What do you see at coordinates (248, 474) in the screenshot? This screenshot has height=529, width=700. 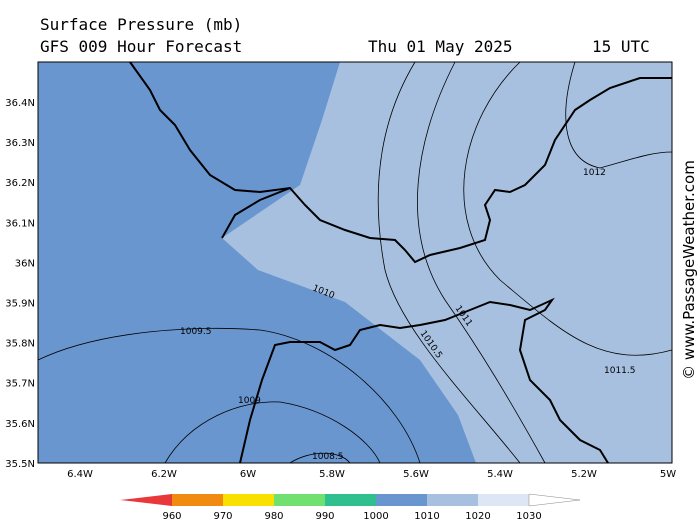 I see `longitude-label: 6W` at bounding box center [248, 474].